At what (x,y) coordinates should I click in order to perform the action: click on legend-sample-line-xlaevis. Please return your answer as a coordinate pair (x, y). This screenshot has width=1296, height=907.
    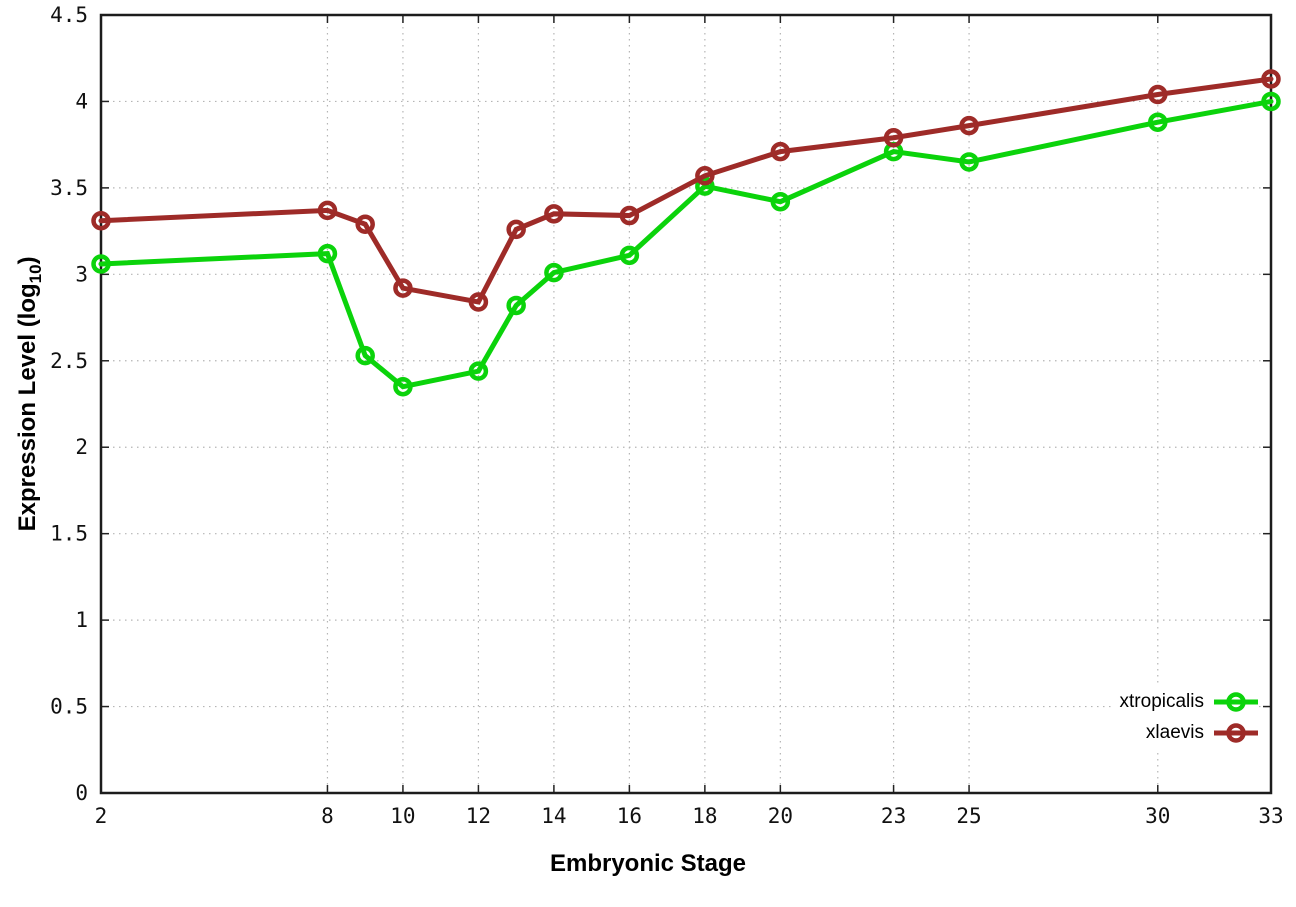
    Looking at the image, I should click on (1236, 732).